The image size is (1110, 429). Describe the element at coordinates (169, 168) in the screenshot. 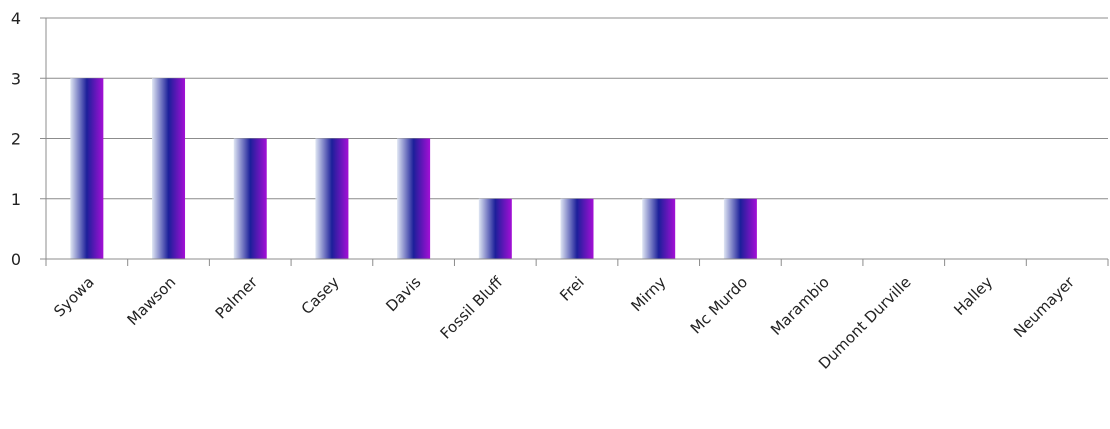

I see `bar-mawson` at that location.